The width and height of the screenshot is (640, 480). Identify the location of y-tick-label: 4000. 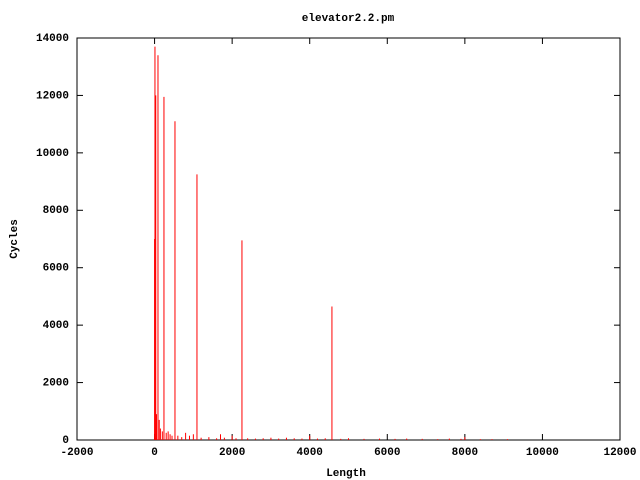
(56, 326).